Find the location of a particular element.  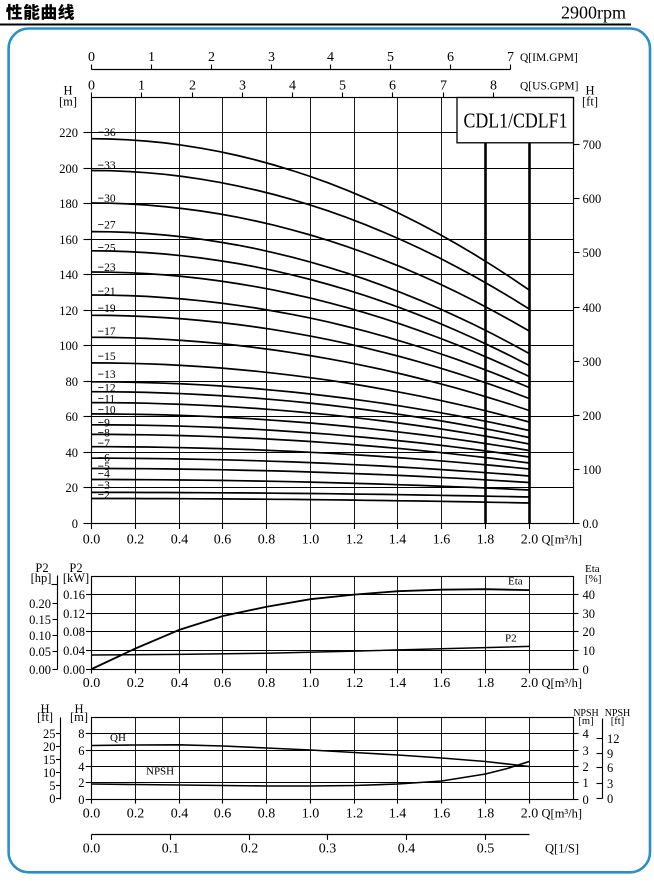

svg-text: 400 is located at coordinates (592, 308).